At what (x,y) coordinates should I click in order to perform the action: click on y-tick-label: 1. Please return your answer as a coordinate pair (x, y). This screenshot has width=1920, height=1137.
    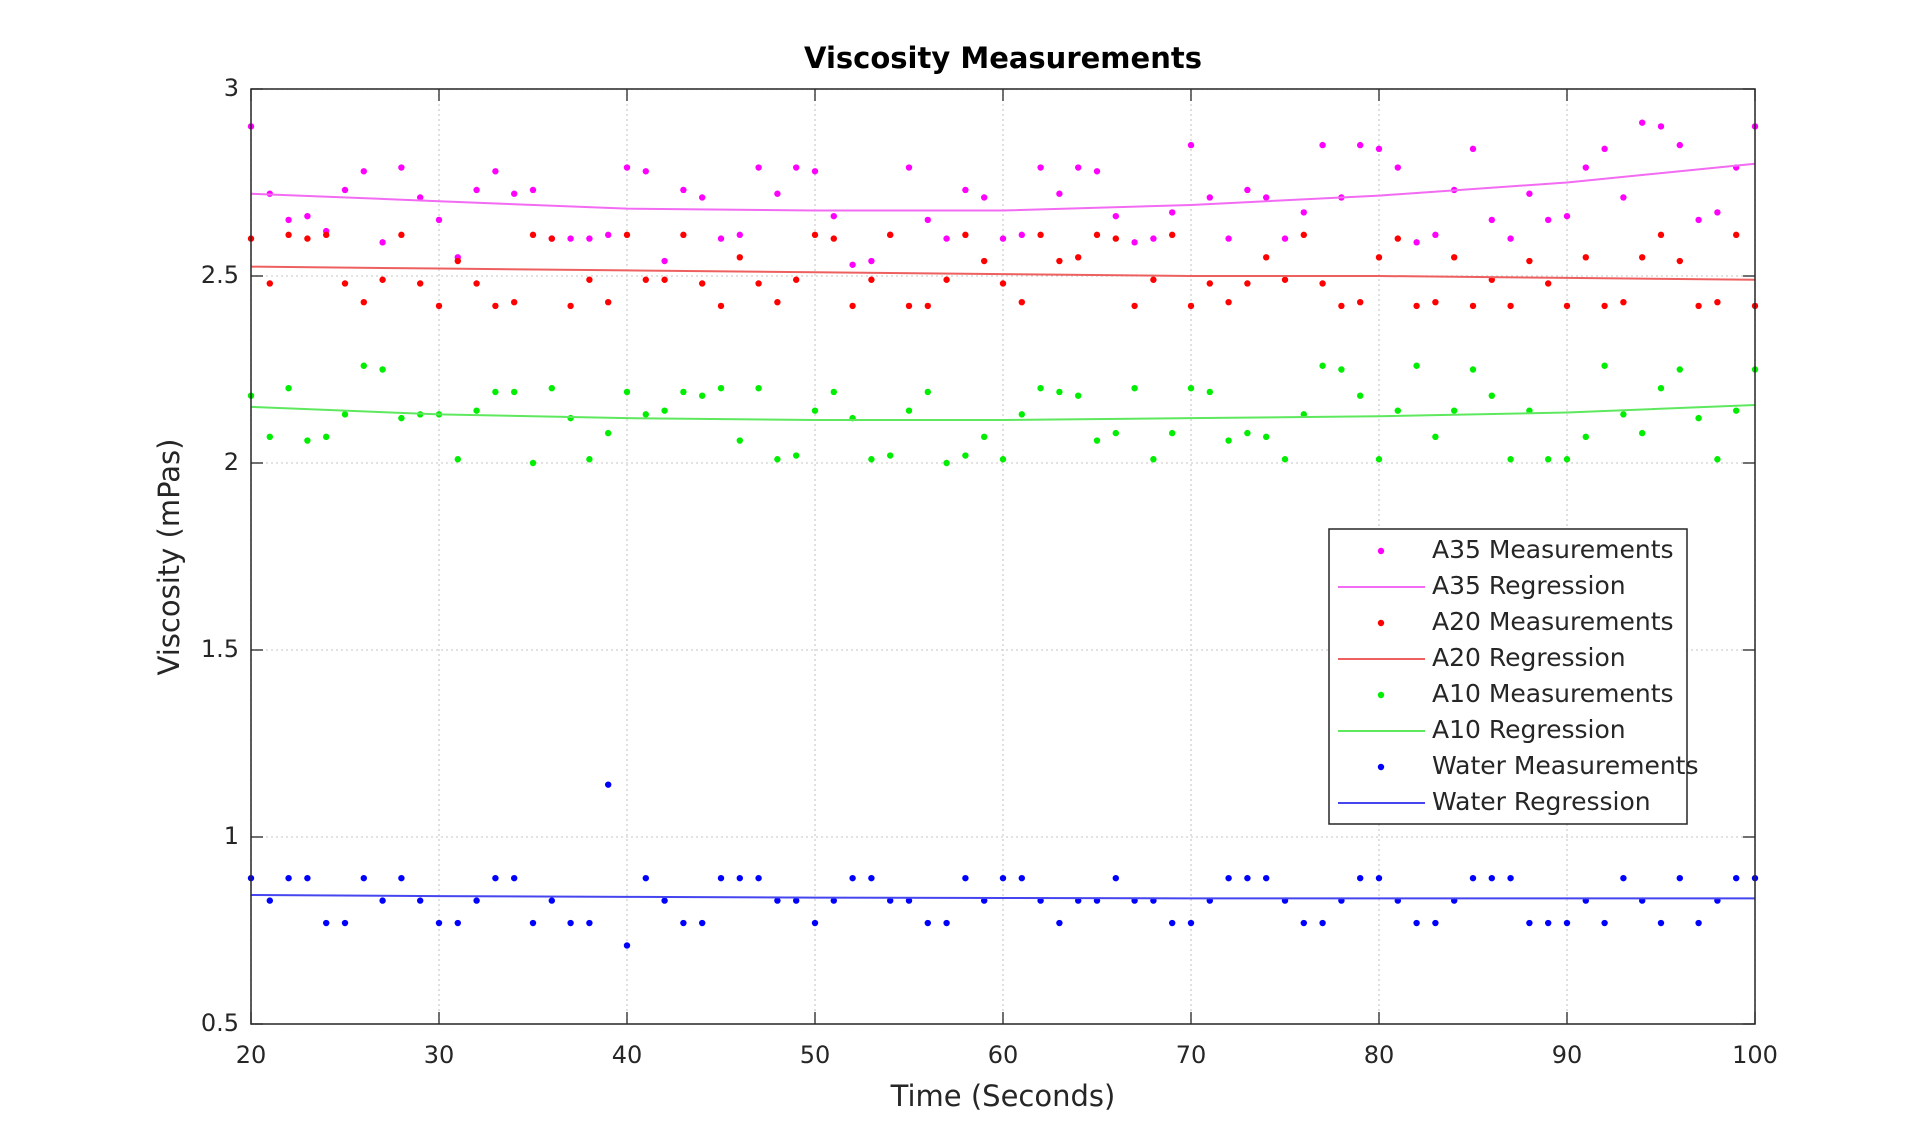
    Looking at the image, I should click on (231, 836).